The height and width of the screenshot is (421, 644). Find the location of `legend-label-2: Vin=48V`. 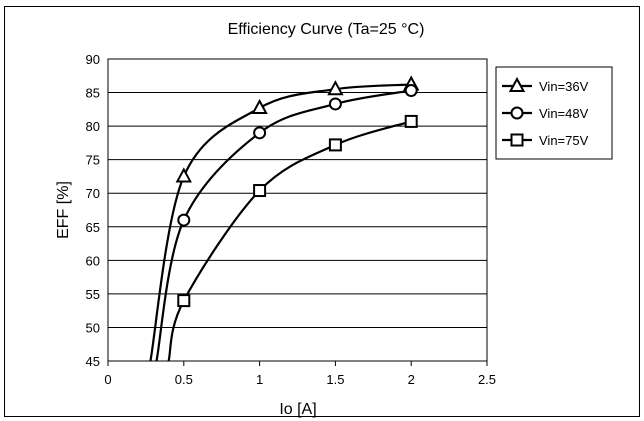

legend-label-2: Vin=48V is located at coordinates (564, 113).